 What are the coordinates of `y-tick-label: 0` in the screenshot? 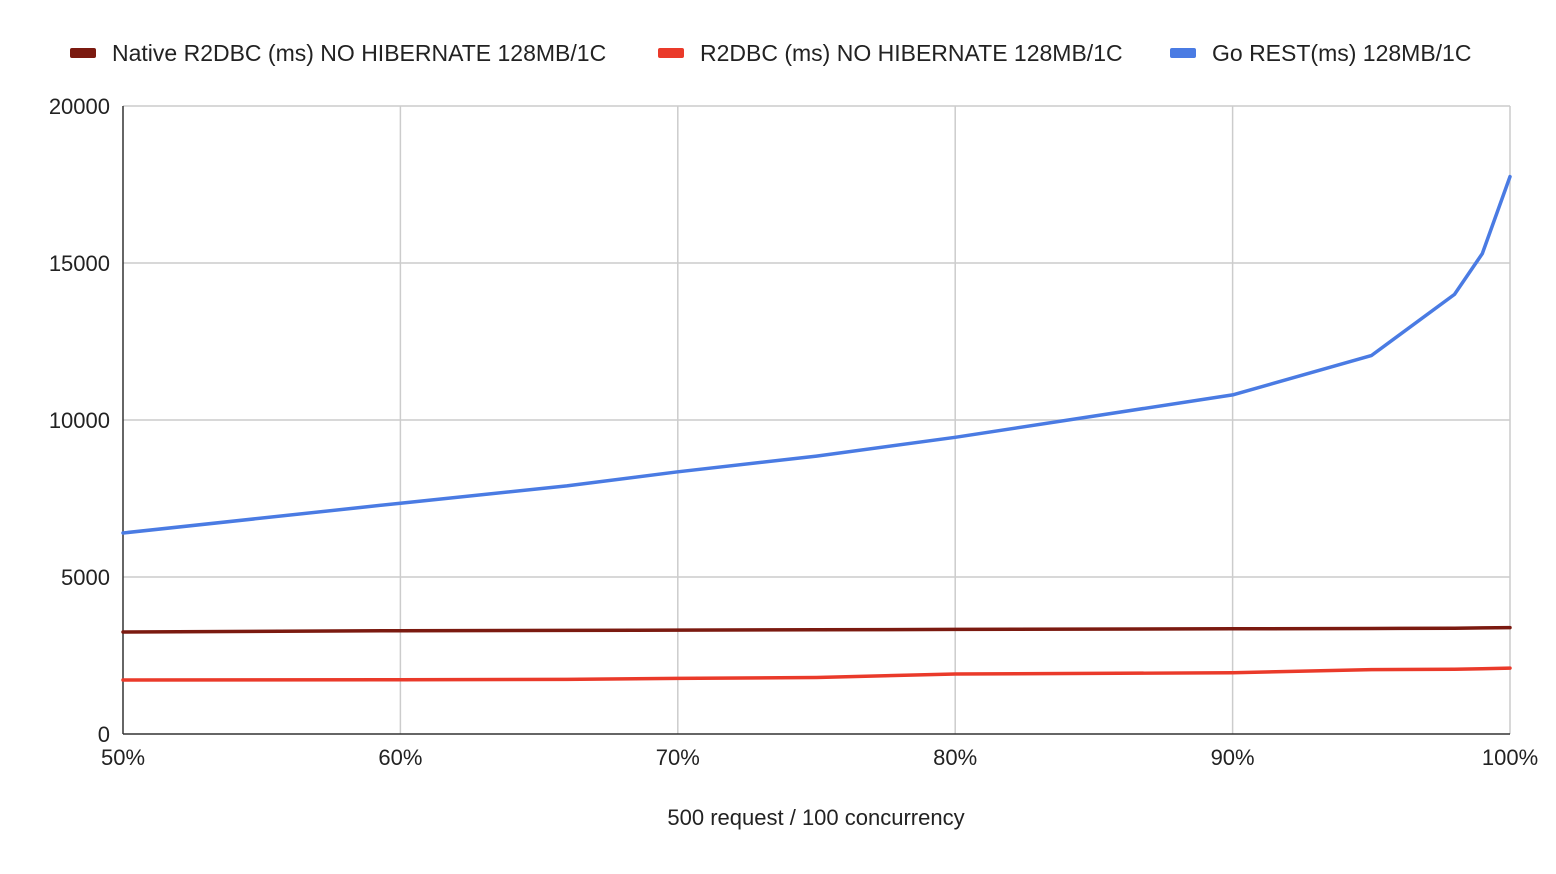 It's located at (104, 734).